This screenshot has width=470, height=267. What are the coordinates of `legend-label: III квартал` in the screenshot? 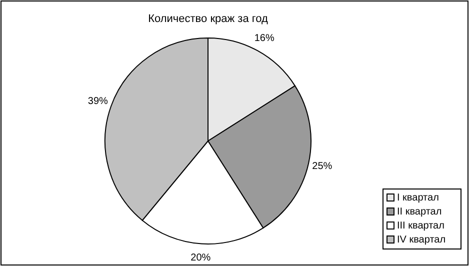 It's located at (421, 226).